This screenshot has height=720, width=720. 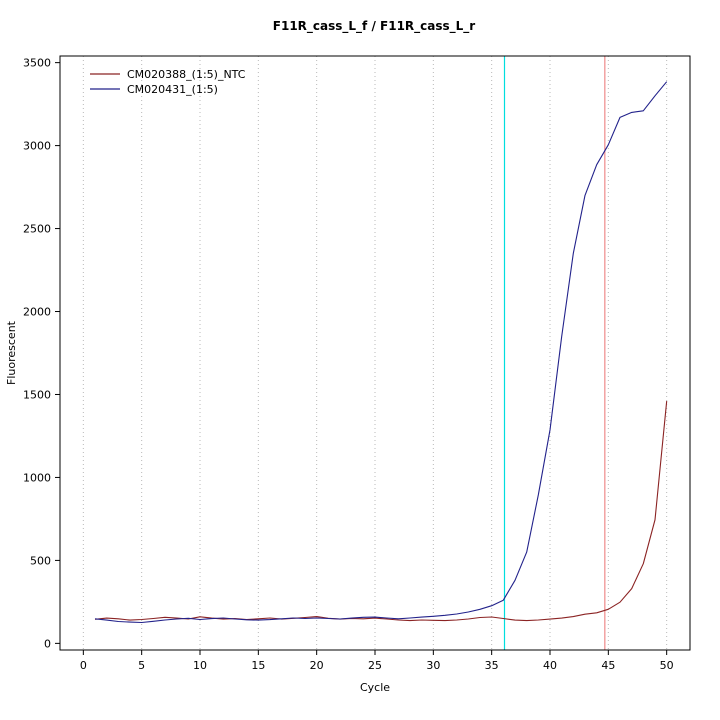 What do you see at coordinates (37, 63) in the screenshot?
I see `y-tick-label: 3500` at bounding box center [37, 63].